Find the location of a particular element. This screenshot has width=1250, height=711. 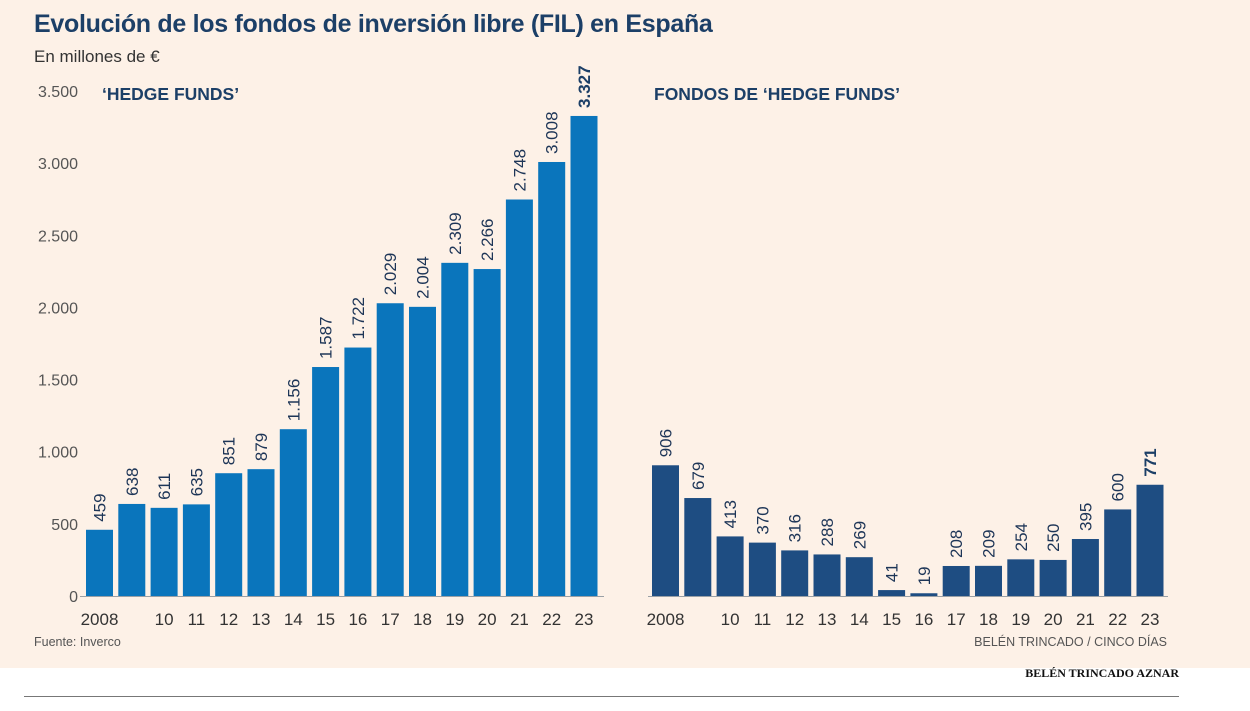

source-note: Fuente: Inverco is located at coordinates (77, 642).